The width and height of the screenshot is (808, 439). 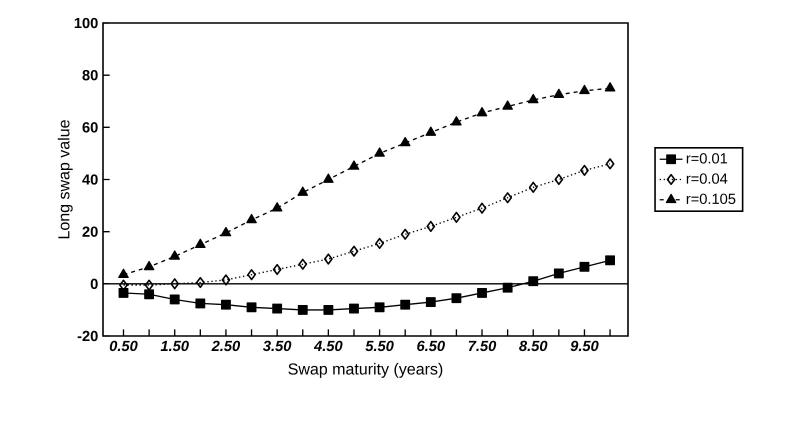 I want to click on legend-label: r=0.04, so click(x=707, y=178).